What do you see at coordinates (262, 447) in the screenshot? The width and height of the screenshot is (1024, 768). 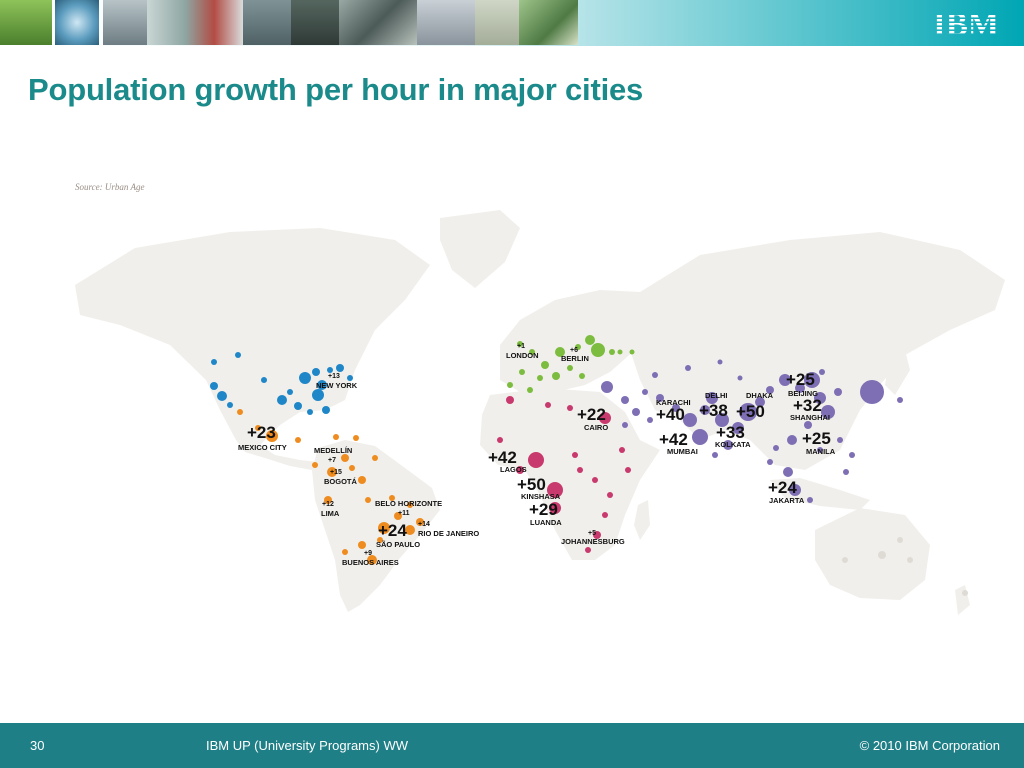 I see `city-label: MEXICO CITY` at bounding box center [262, 447].